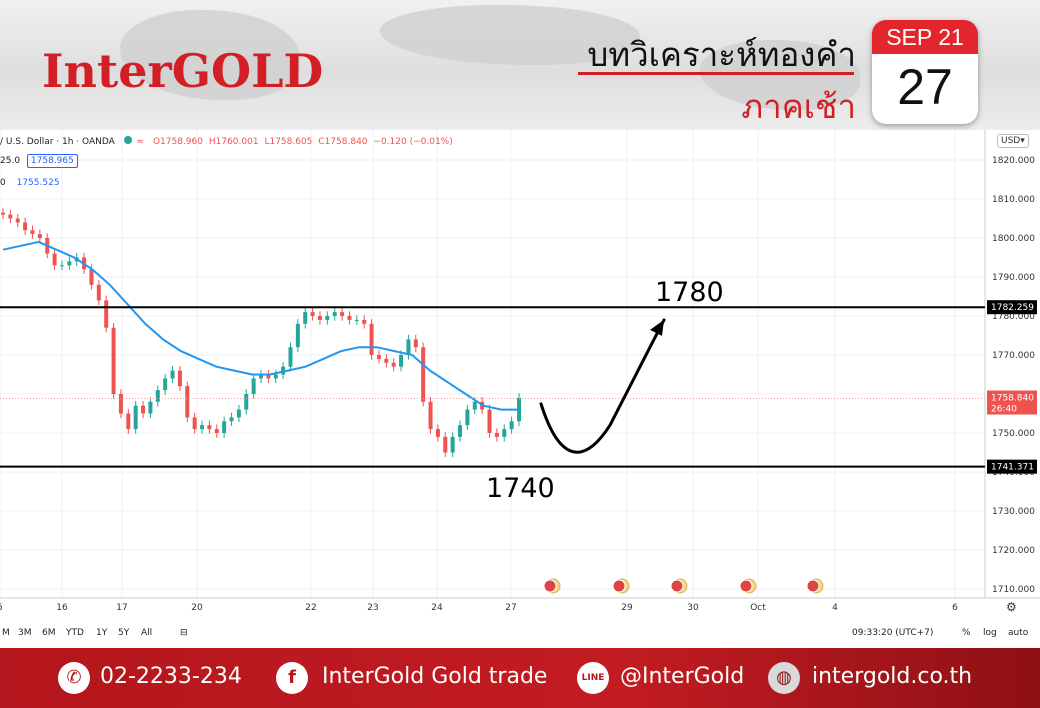 The image size is (1040, 708). I want to click on page-subtitle: ภาคเช้า, so click(798, 106).